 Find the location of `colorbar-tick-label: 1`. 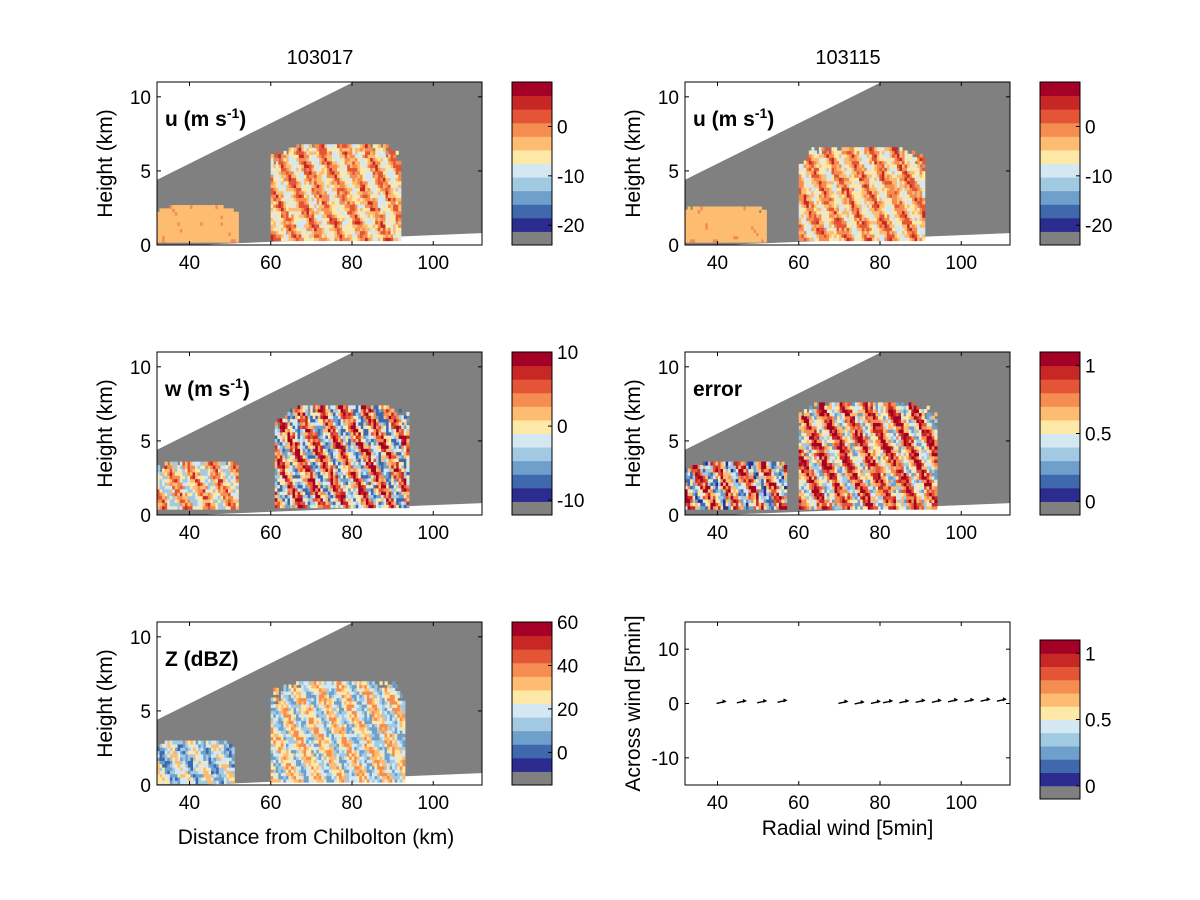

colorbar-tick-label: 1 is located at coordinates (1090, 367).